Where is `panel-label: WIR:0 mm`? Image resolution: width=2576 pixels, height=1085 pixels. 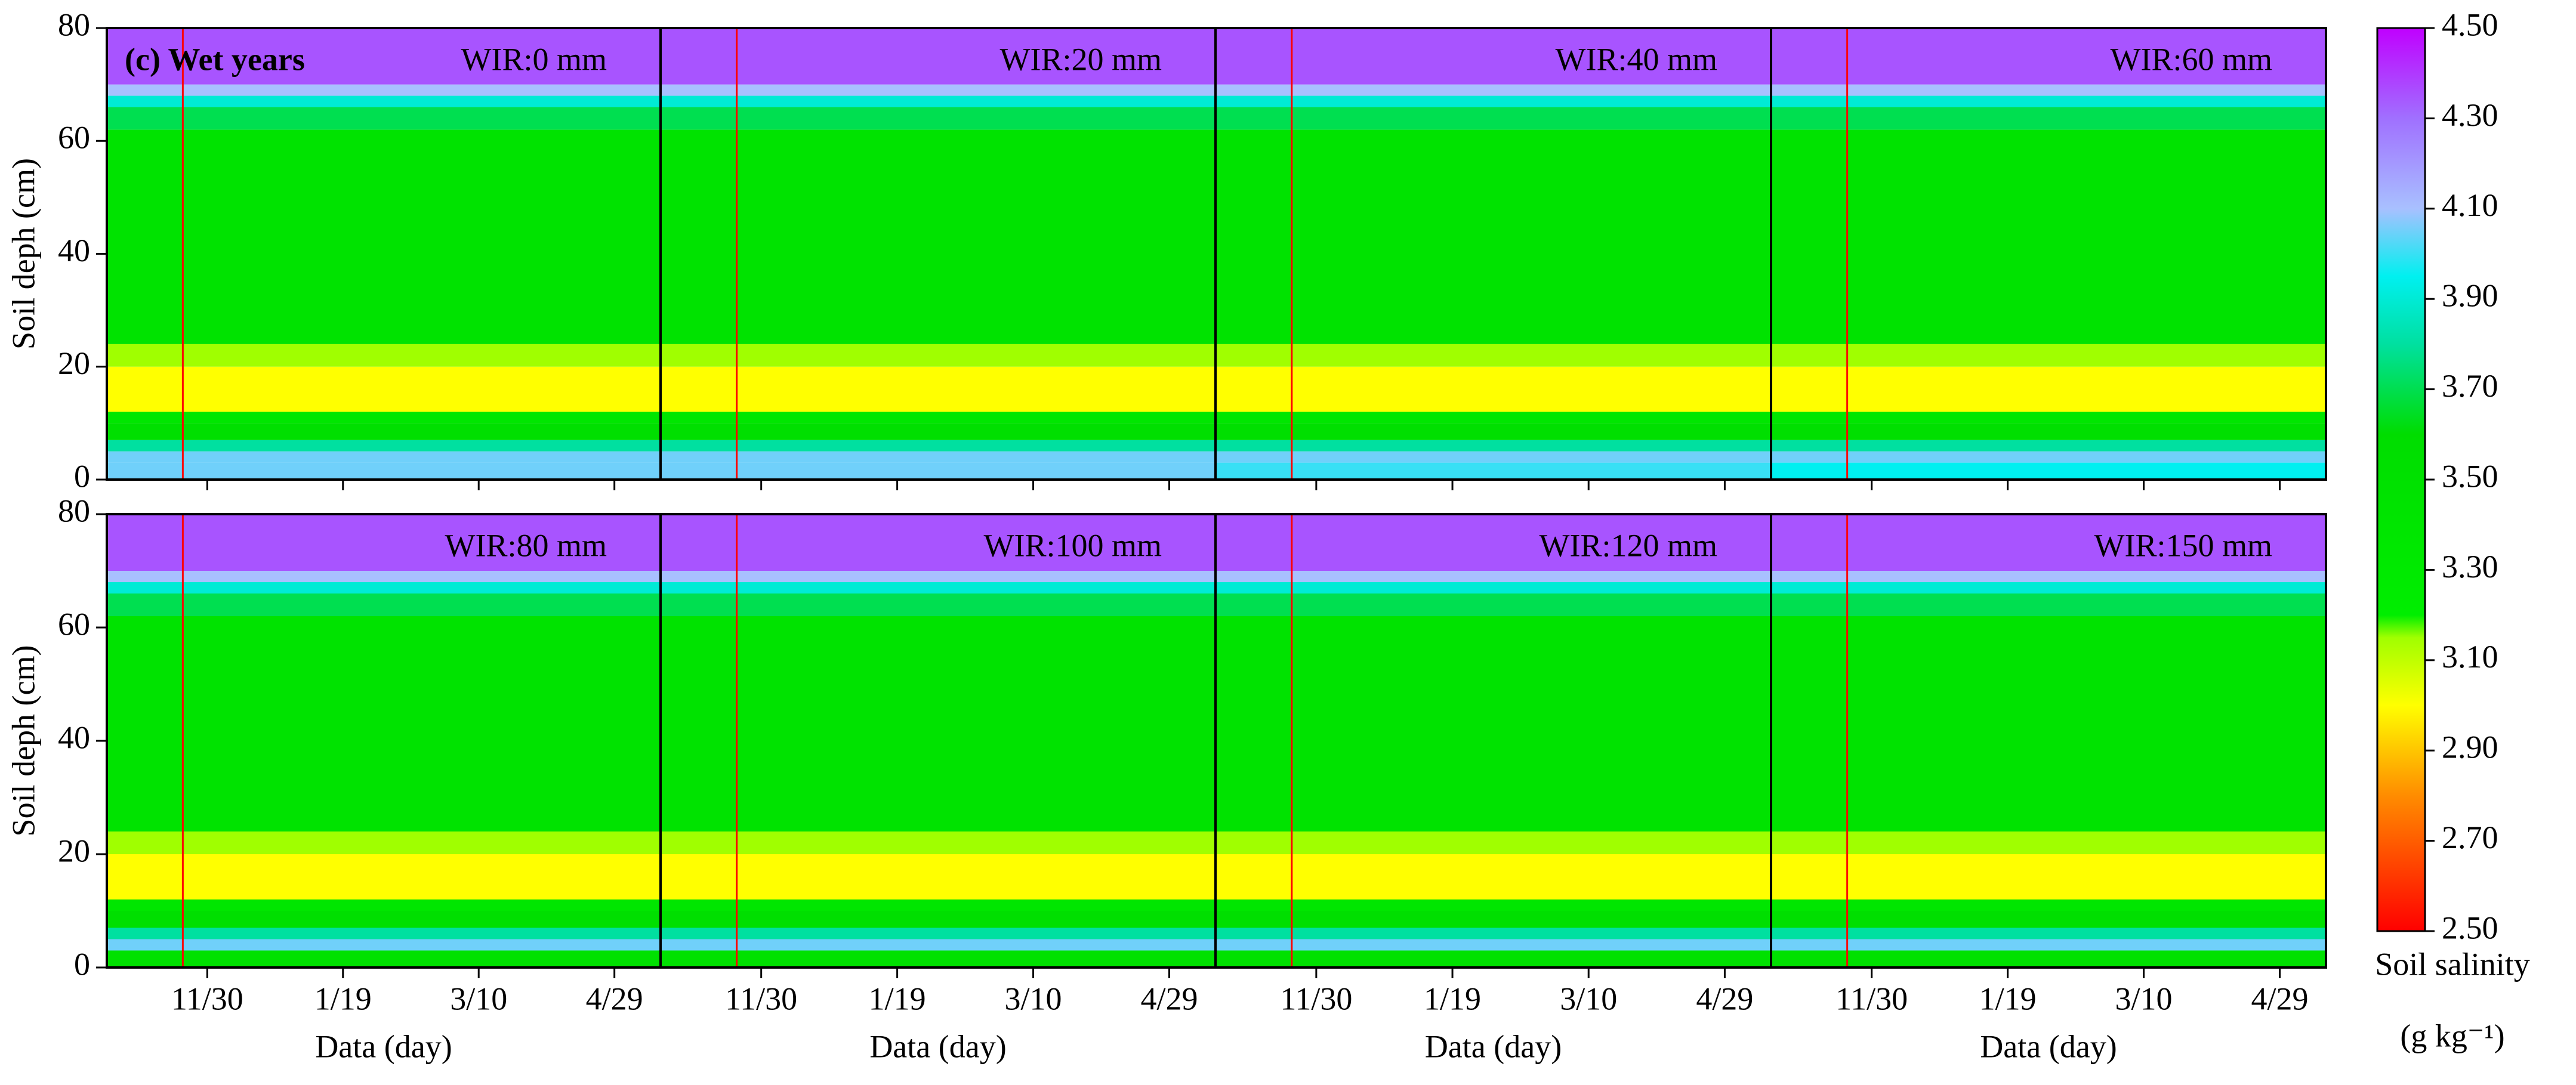 panel-label: WIR:0 mm is located at coordinates (534, 59).